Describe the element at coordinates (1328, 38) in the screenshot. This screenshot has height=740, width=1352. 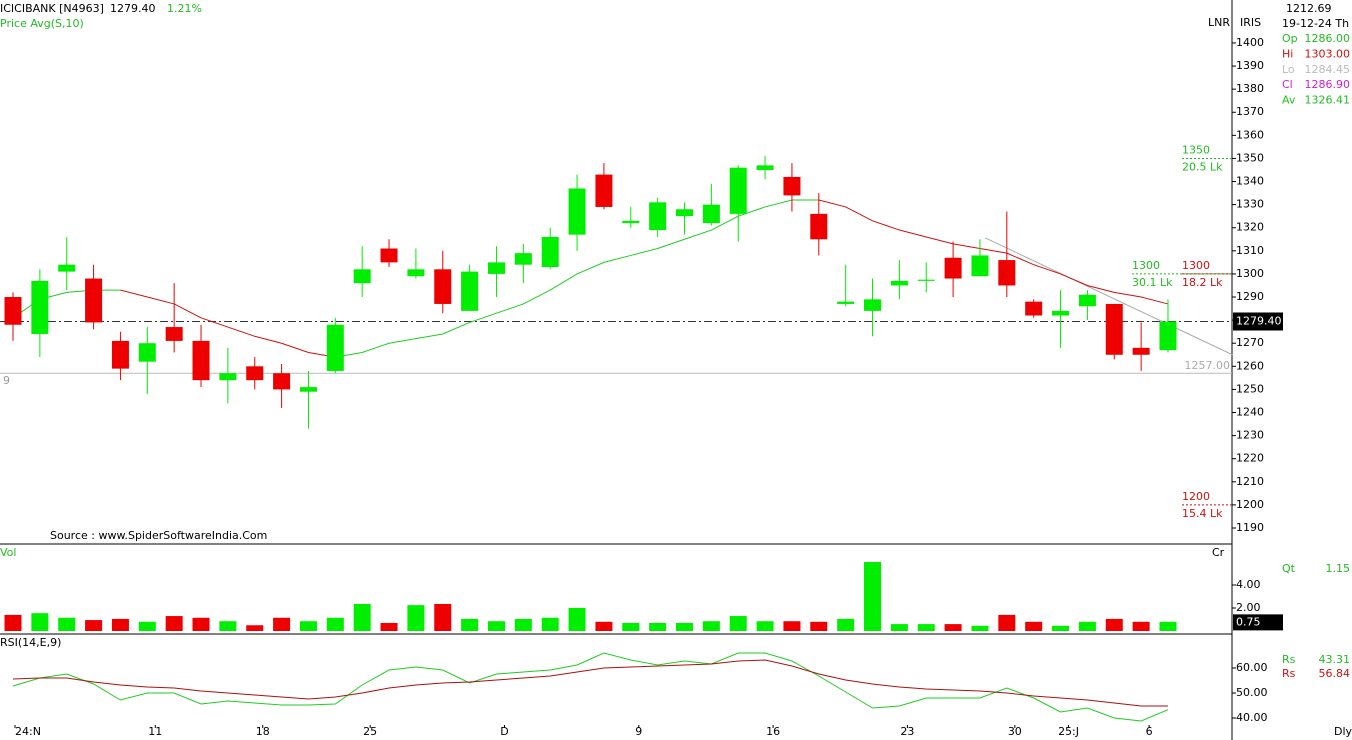
I see `info-value: 1286.00` at that location.